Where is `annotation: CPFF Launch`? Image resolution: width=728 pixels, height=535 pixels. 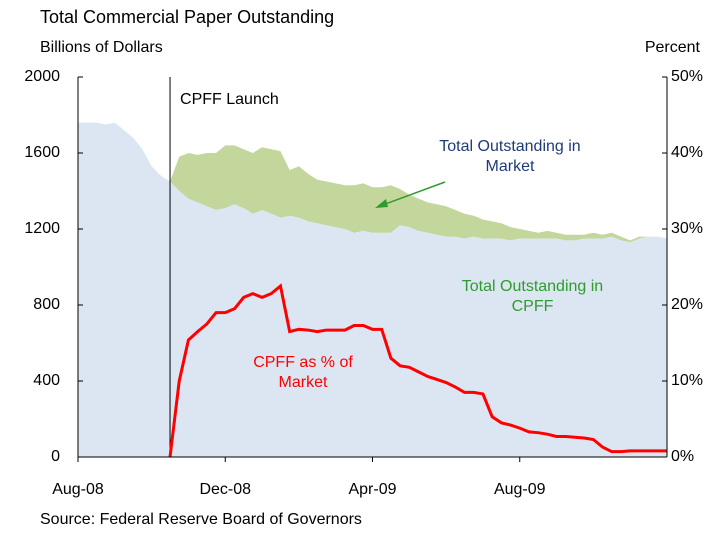
annotation: CPFF Launch is located at coordinates (229, 99).